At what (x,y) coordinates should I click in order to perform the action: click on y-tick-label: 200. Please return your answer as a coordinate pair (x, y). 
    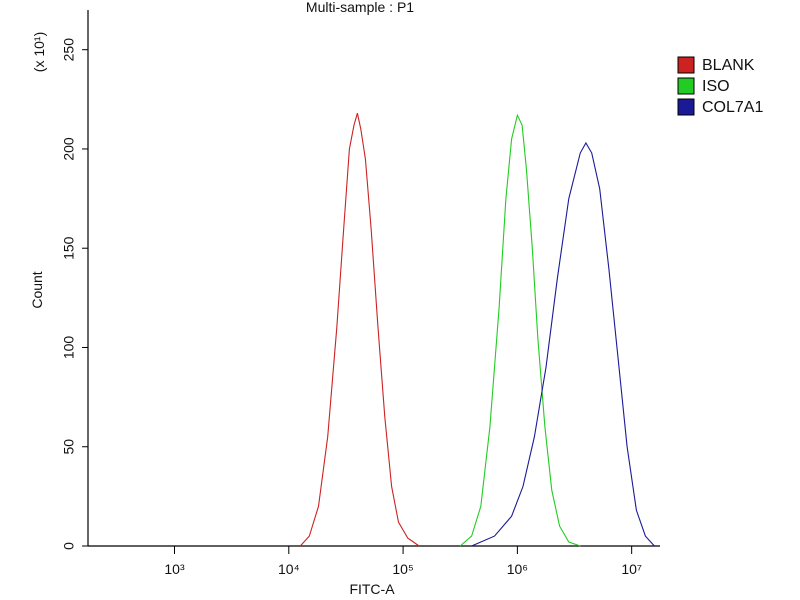
    Looking at the image, I should click on (69, 149).